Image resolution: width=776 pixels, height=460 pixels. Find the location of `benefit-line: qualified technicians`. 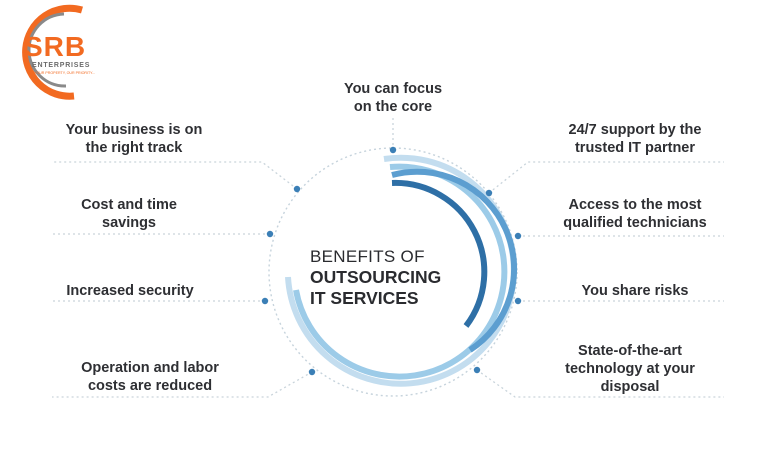

benefit-line: qualified technicians is located at coordinates (635, 223).